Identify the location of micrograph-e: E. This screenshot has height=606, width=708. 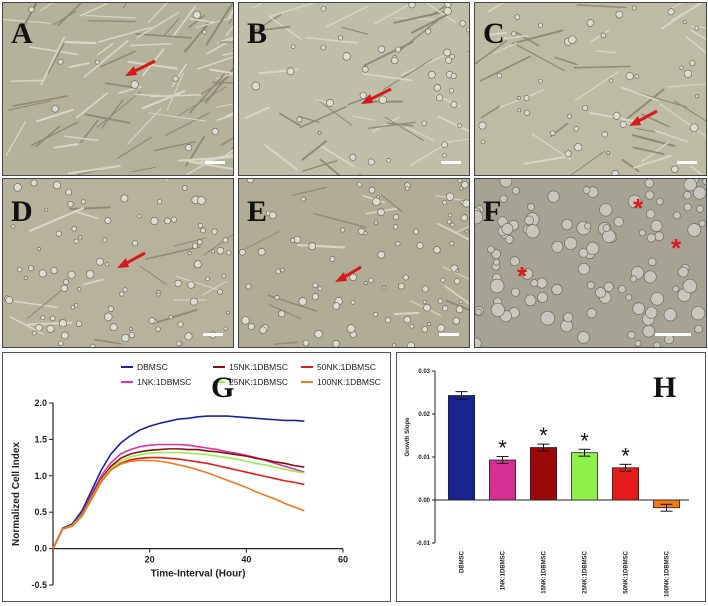
(354, 263).